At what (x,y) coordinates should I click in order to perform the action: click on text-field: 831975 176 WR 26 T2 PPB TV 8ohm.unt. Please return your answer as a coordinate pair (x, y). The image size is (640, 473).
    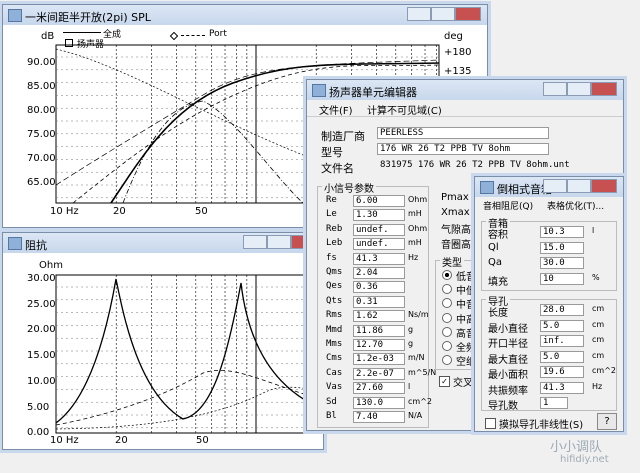
    Looking at the image, I should click on (475, 165).